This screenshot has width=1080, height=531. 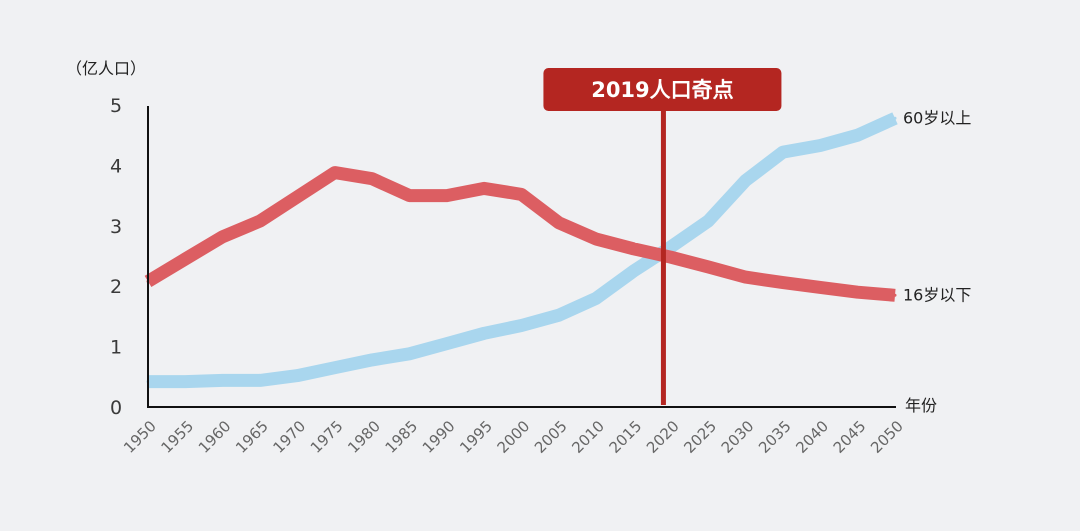 I want to click on x-tick-label: 1985, so click(x=402, y=437).